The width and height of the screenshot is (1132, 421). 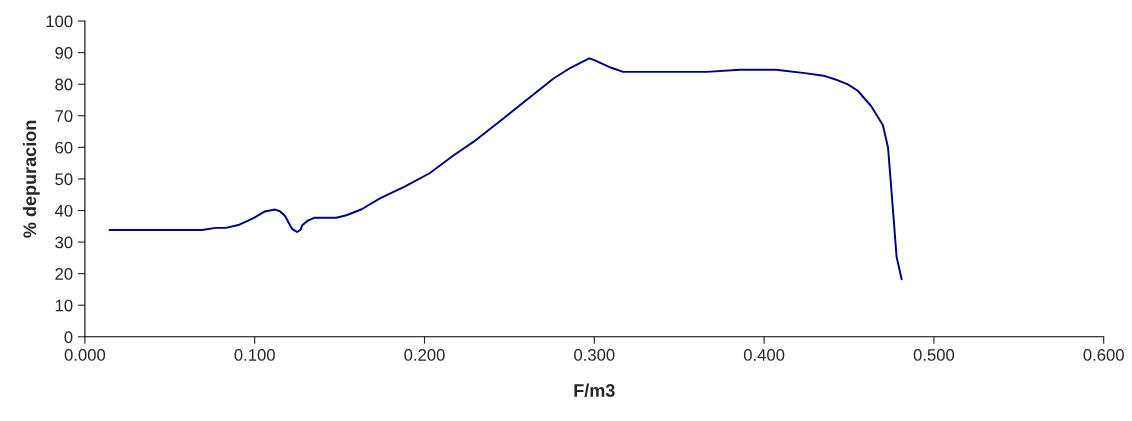 What do you see at coordinates (59, 21) in the screenshot?
I see `y-tick-label: 100` at bounding box center [59, 21].